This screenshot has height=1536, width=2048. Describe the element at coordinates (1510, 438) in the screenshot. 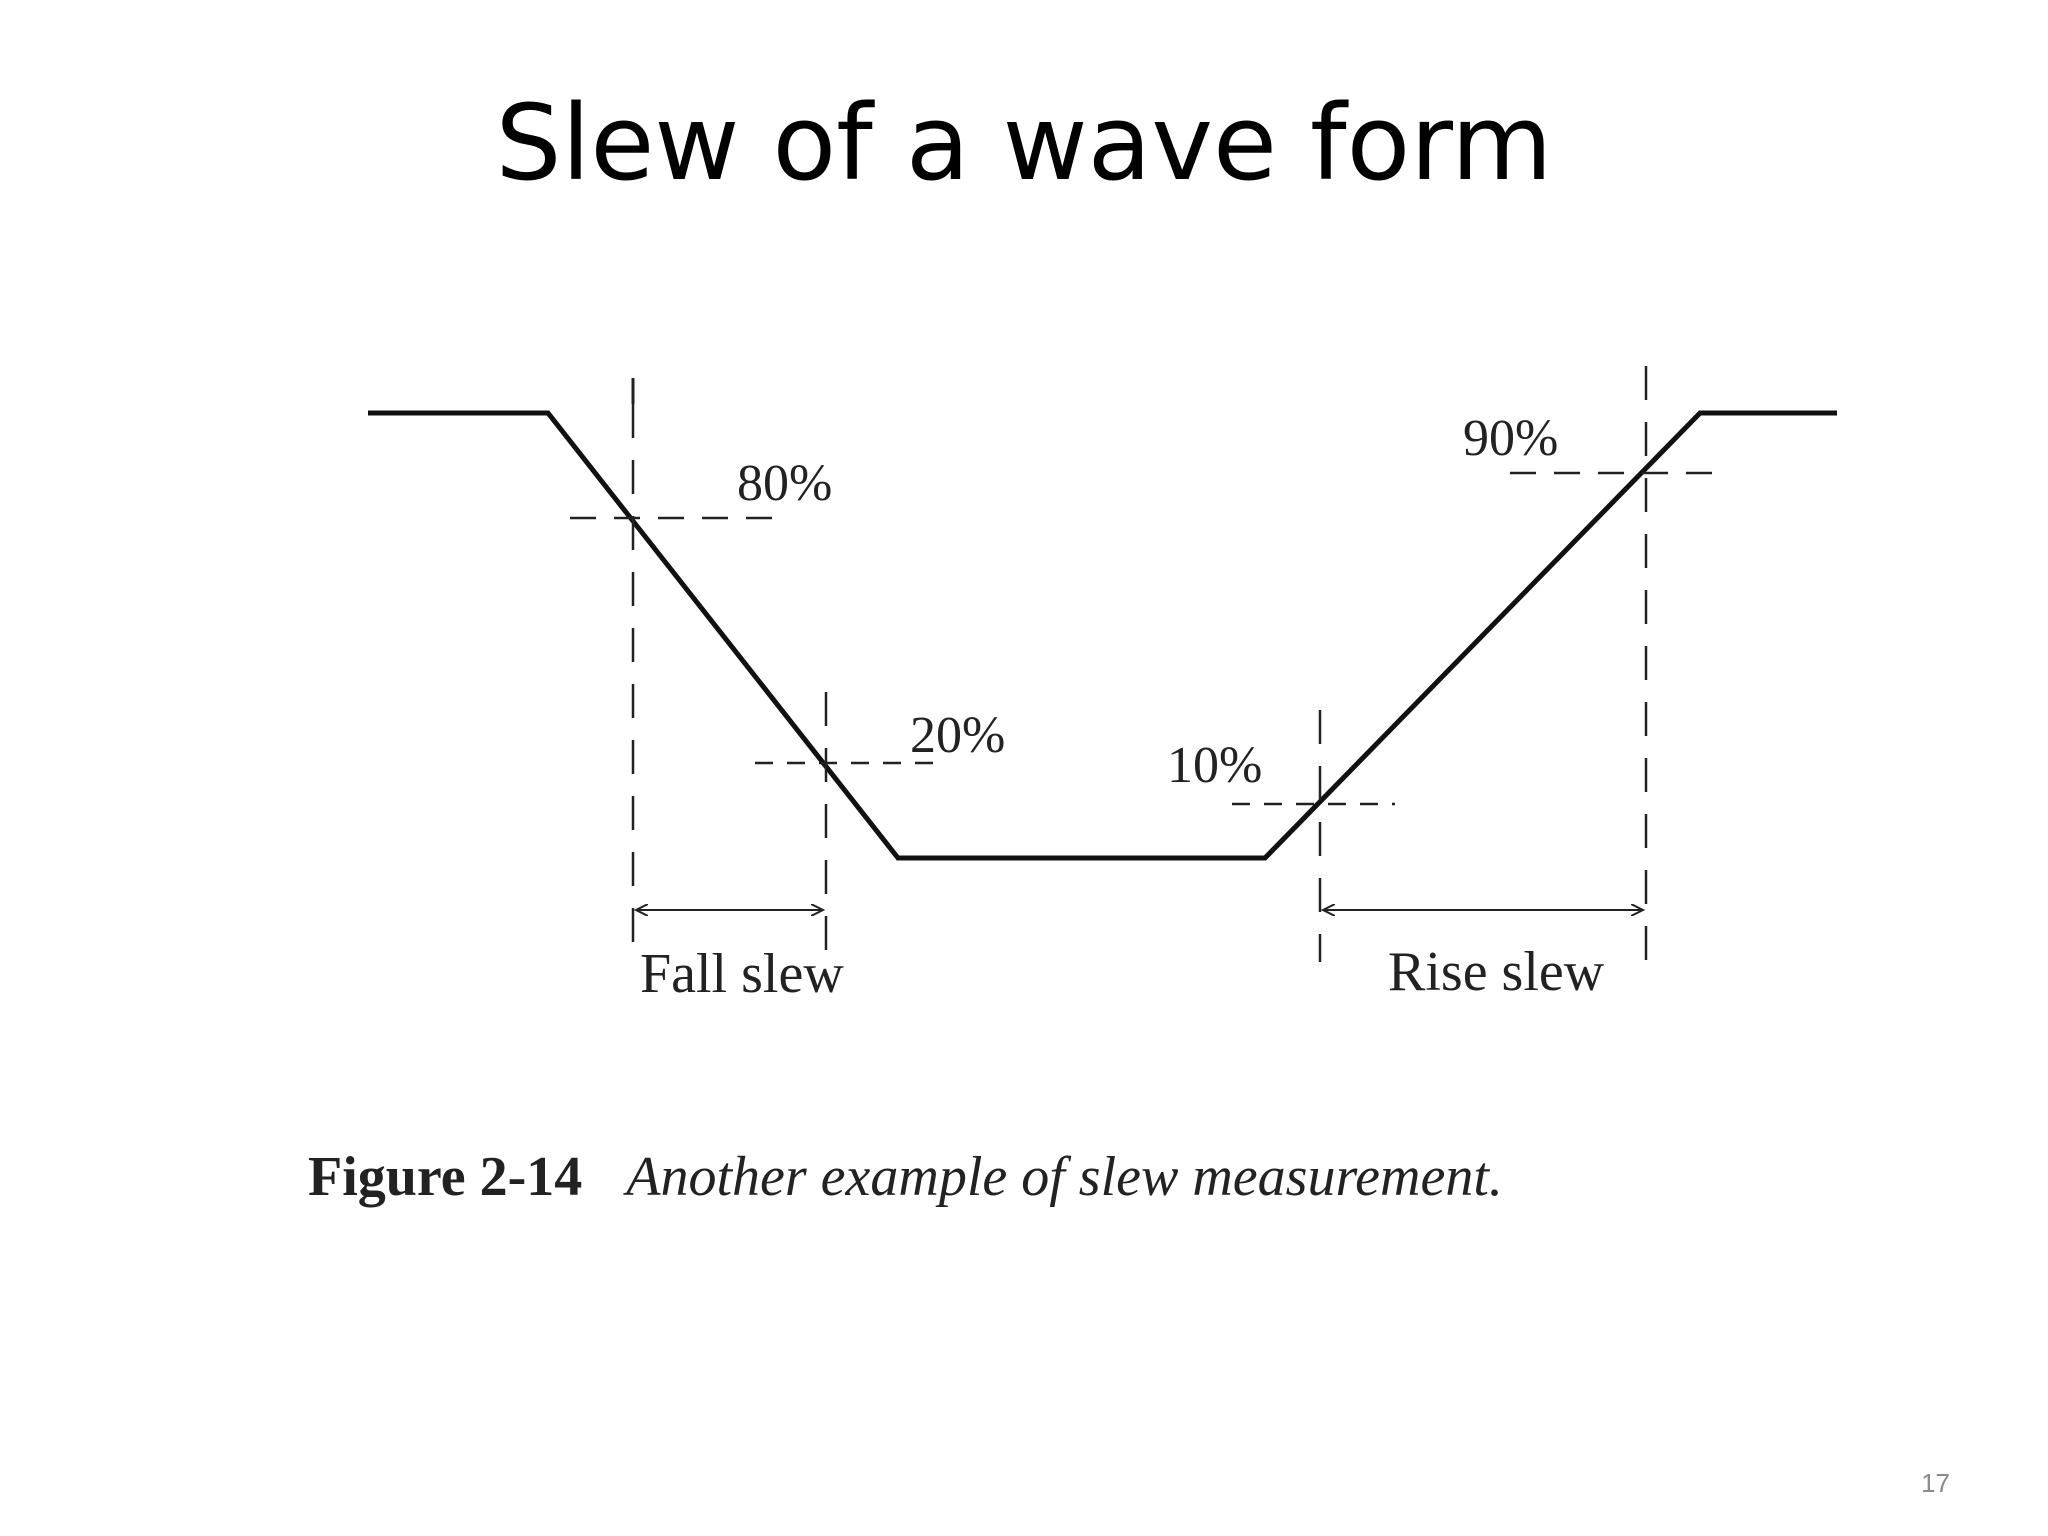

I see `label-90: 90%` at that location.